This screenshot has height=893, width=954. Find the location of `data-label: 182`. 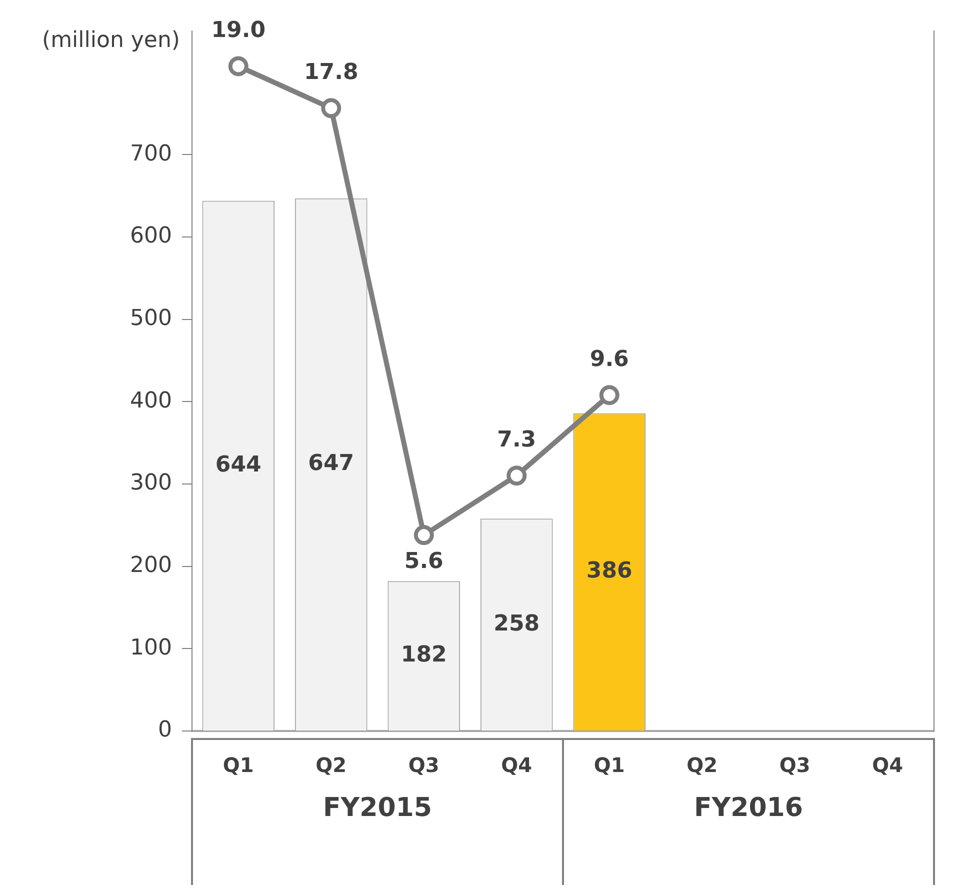

data-label: 182 is located at coordinates (423, 655).